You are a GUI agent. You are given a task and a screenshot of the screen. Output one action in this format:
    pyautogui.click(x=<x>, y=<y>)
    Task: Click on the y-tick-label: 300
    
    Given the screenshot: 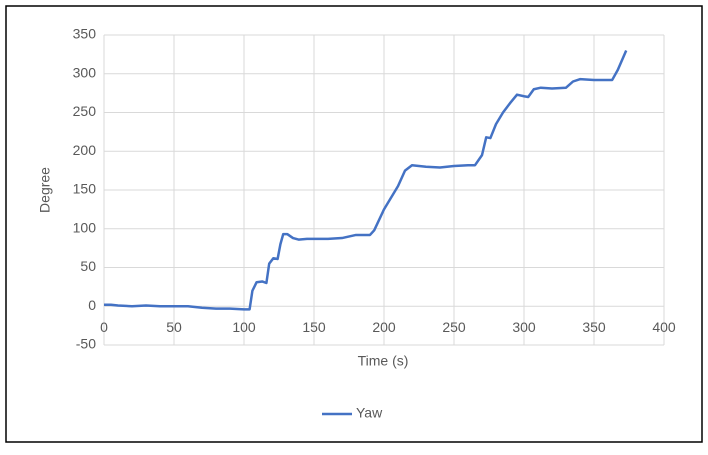 What is the action you would take?
    pyautogui.click(x=85, y=72)
    